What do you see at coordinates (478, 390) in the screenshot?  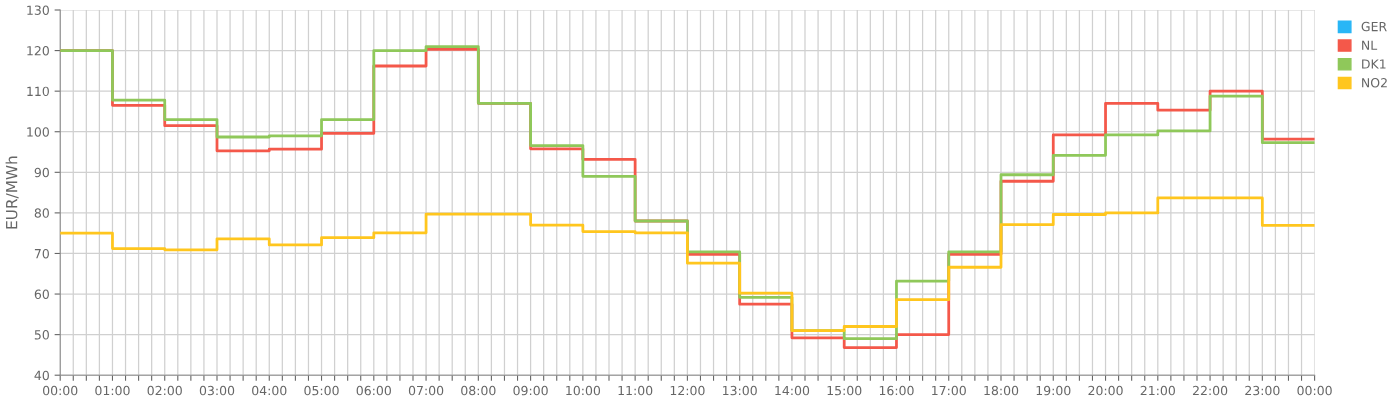 I see `x-tick-label: 08:00` at bounding box center [478, 390].